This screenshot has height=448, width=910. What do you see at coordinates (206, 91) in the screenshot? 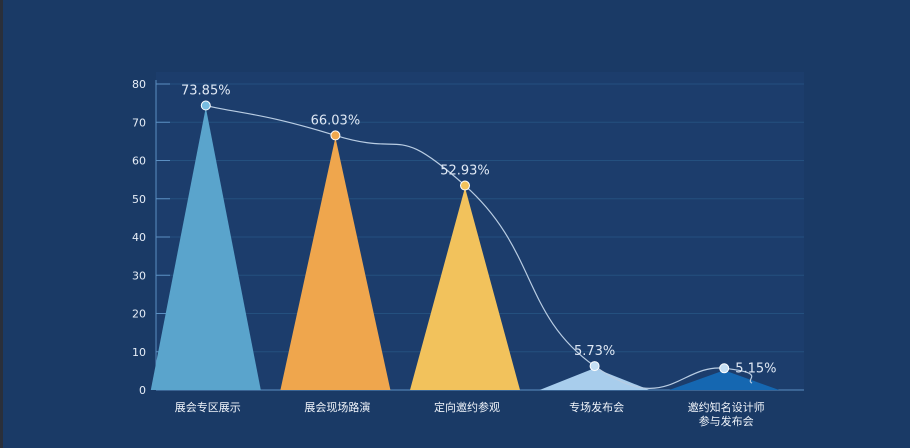
I see `data-label: 73.85%` at bounding box center [206, 91].